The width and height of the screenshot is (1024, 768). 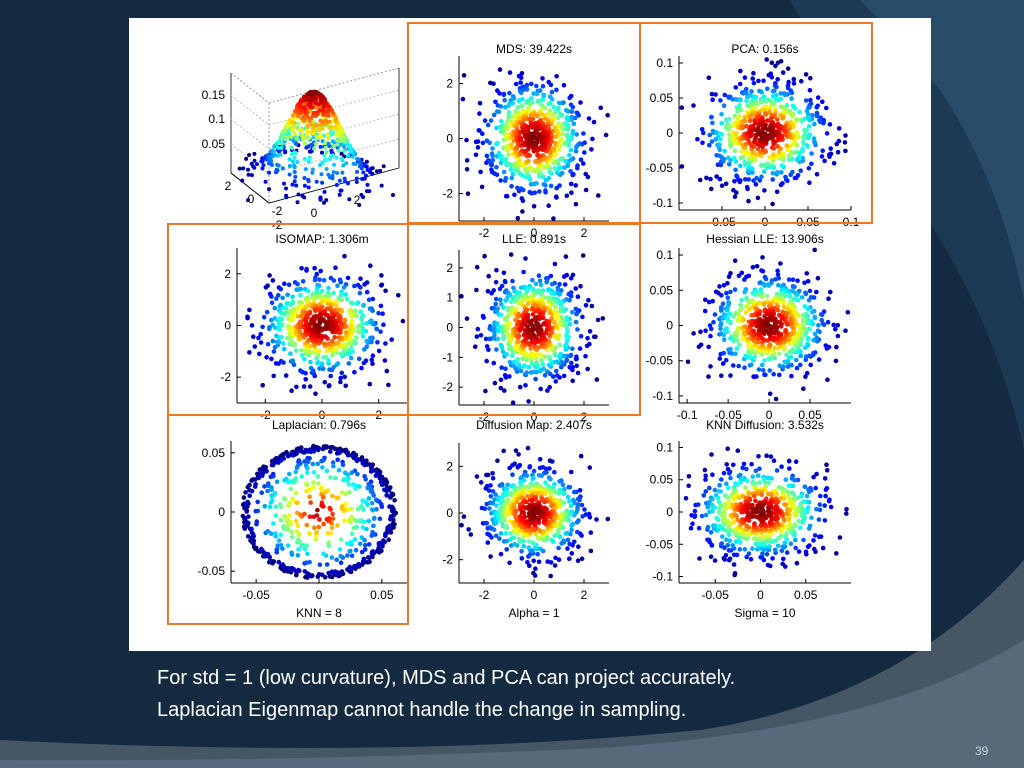 What do you see at coordinates (250, 88) in the screenshot?
I see `grid-line` at bounding box center [250, 88].